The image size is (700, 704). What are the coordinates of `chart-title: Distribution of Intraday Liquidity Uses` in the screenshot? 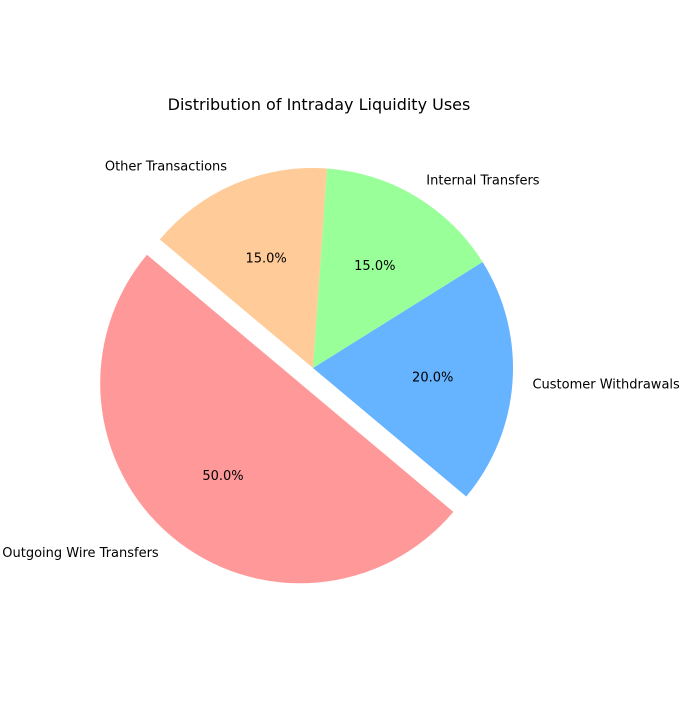 It's located at (319, 104).